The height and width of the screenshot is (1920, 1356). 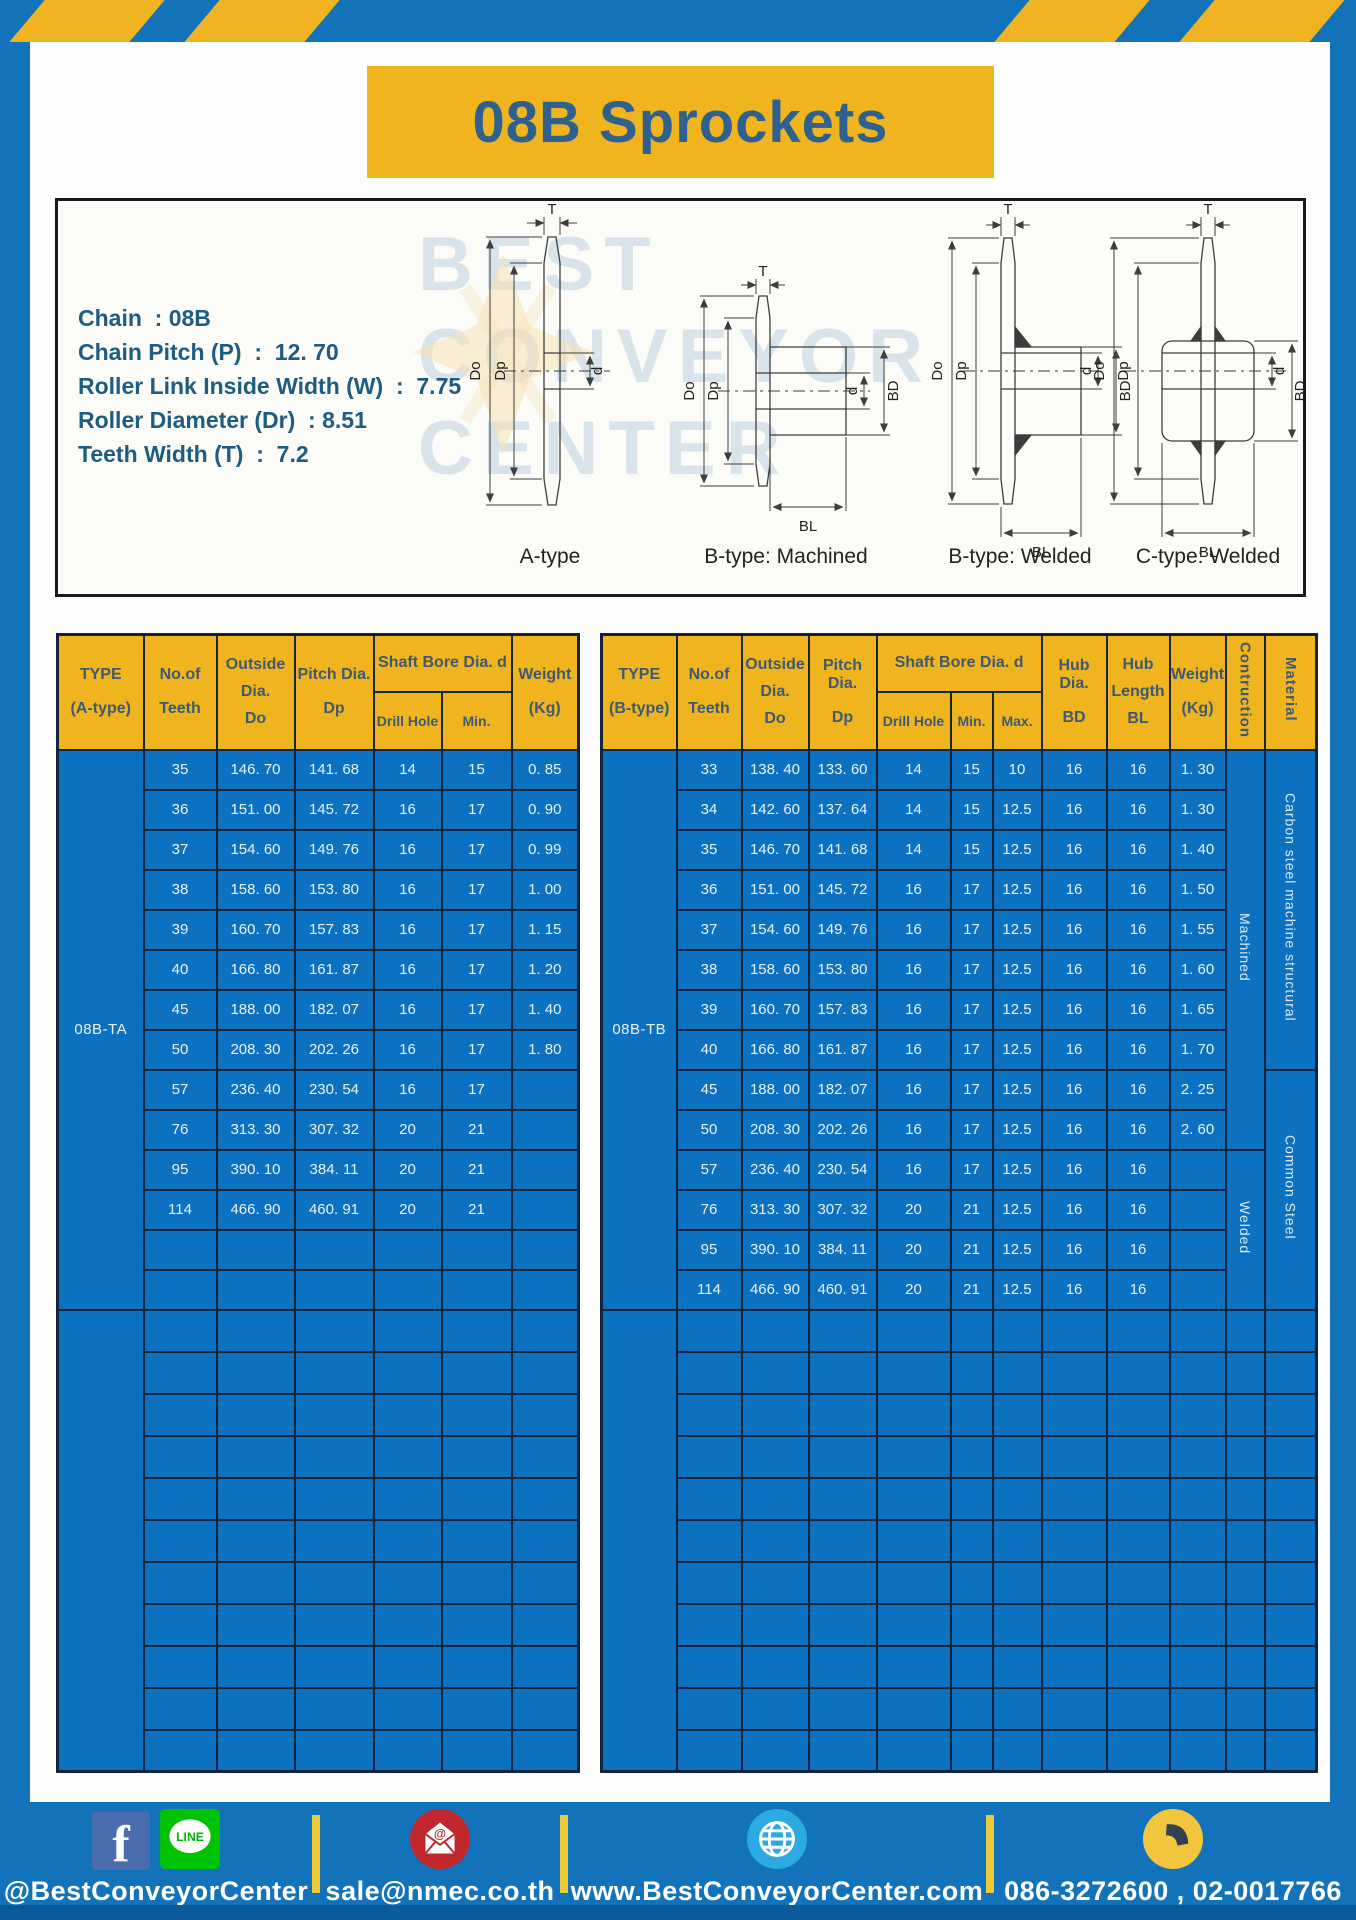 I want to click on footer-icons: f LINE, so click(x=156, y=1841).